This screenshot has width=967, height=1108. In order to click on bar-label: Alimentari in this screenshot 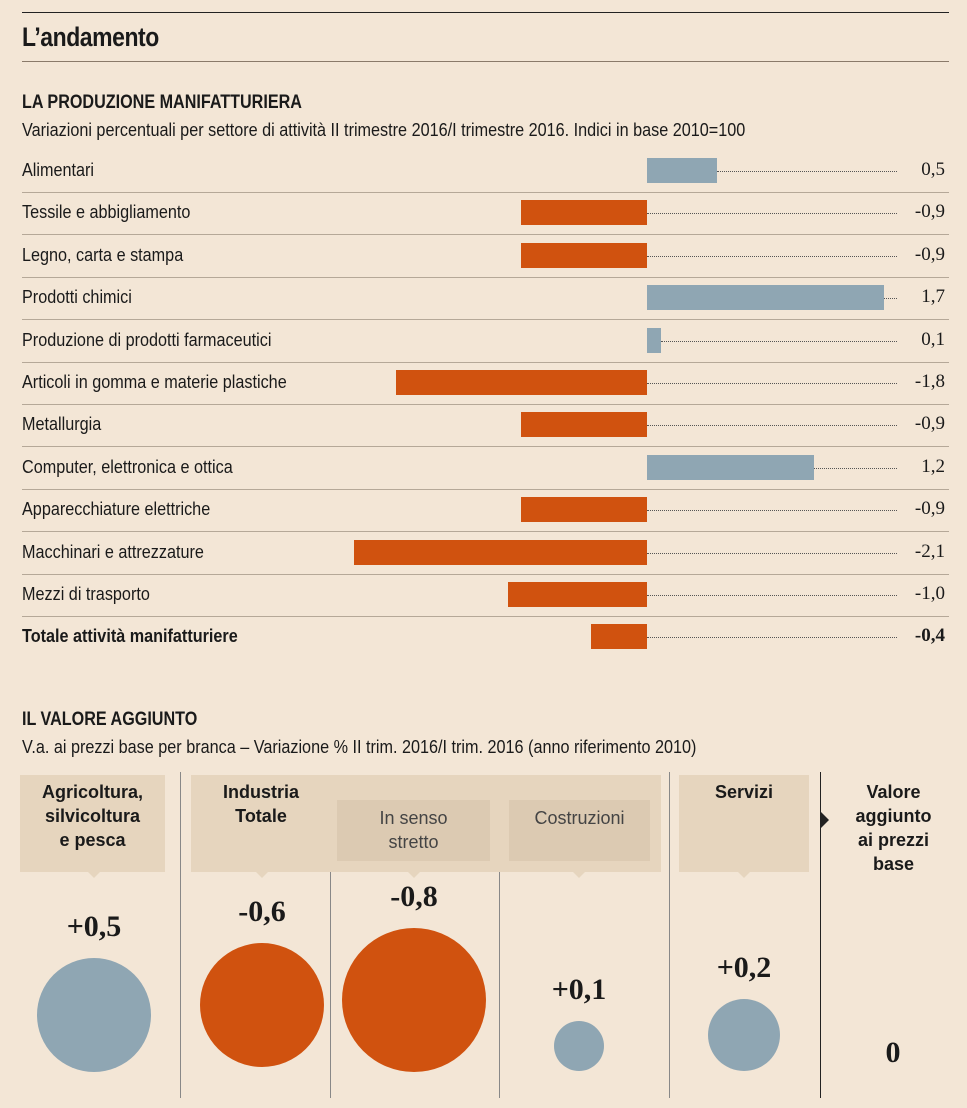, I will do `click(58, 170)`.